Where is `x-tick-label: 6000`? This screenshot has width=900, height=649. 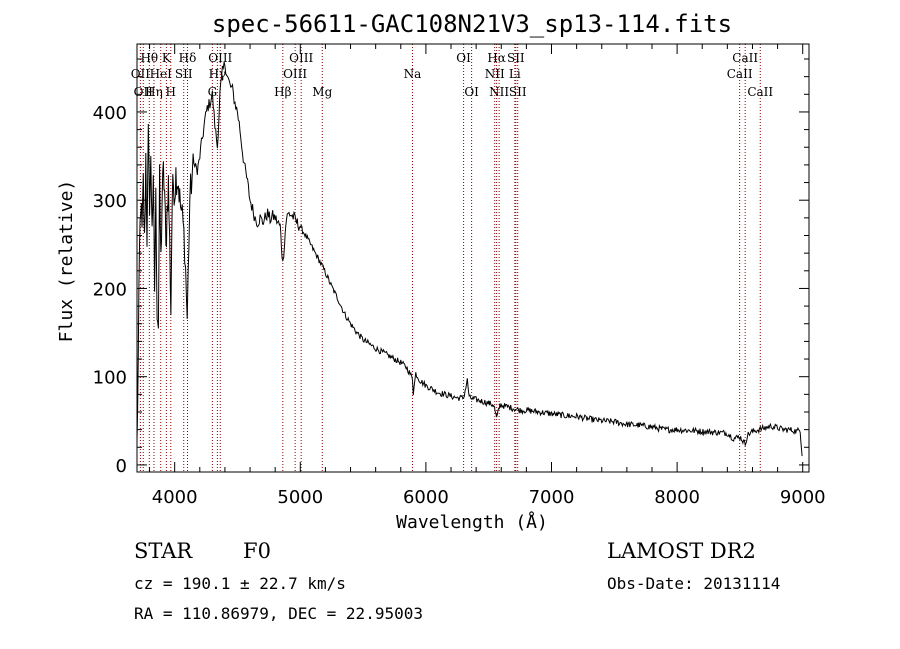
x-tick-label: 6000 is located at coordinates (426, 497).